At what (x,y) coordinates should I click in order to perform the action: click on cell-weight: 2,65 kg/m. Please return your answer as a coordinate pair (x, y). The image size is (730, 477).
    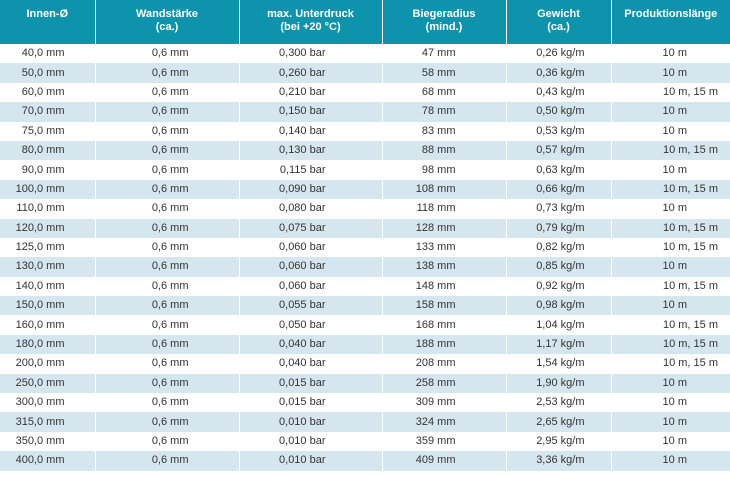
    Looking at the image, I should click on (559, 422).